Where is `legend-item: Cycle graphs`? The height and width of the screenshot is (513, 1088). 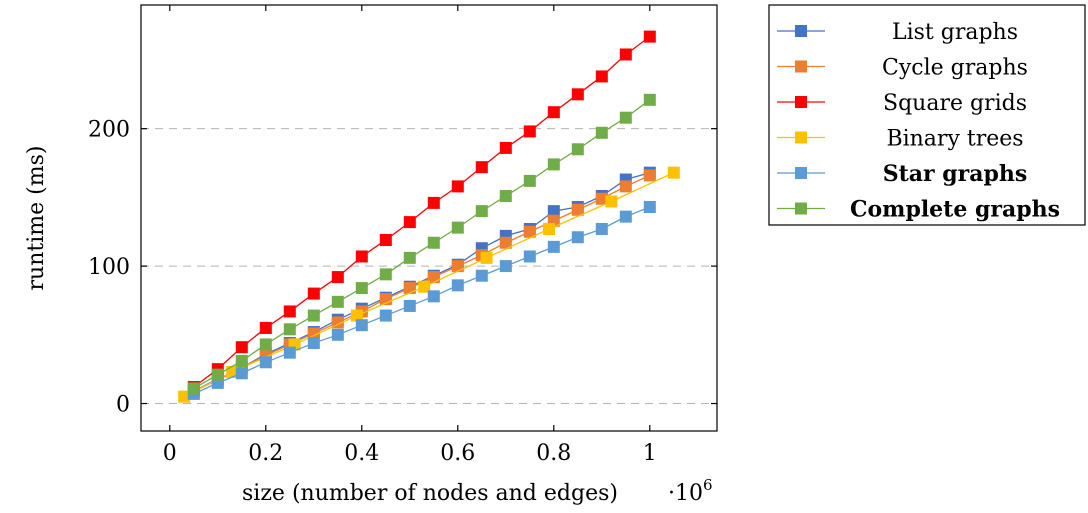 legend-item: Cycle graphs is located at coordinates (902, 68).